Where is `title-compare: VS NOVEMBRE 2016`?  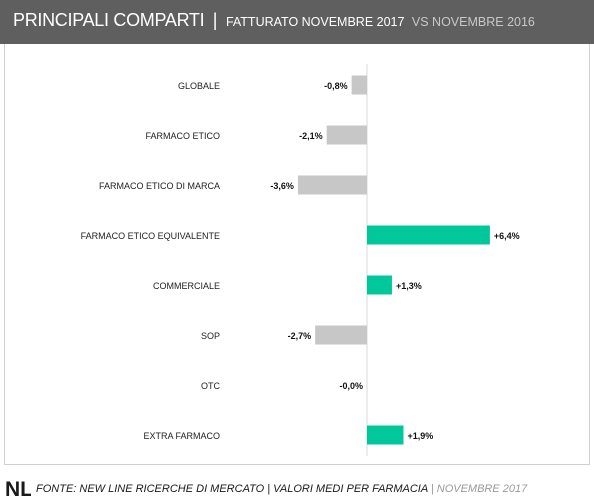 title-compare: VS NOVEMBRE 2016 is located at coordinates (473, 22).